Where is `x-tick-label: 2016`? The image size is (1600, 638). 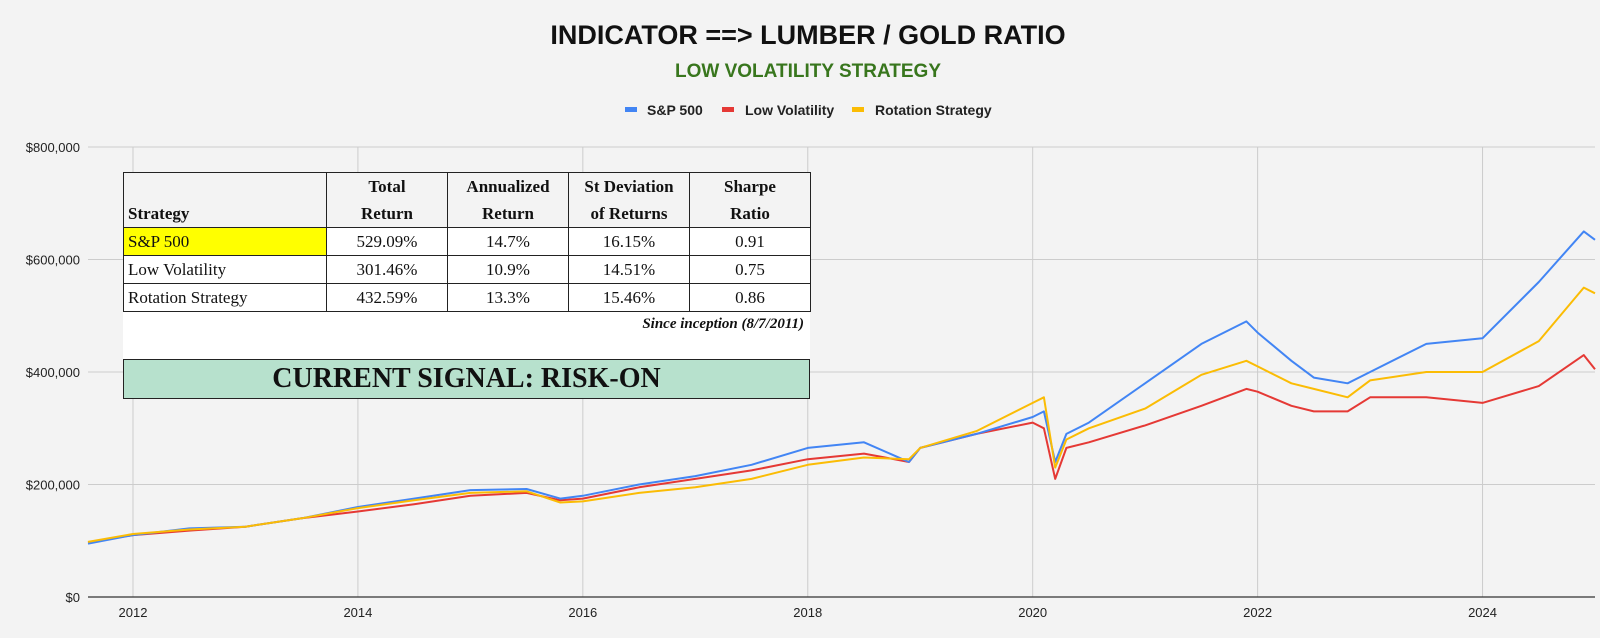
x-tick-label: 2016 is located at coordinates (582, 612).